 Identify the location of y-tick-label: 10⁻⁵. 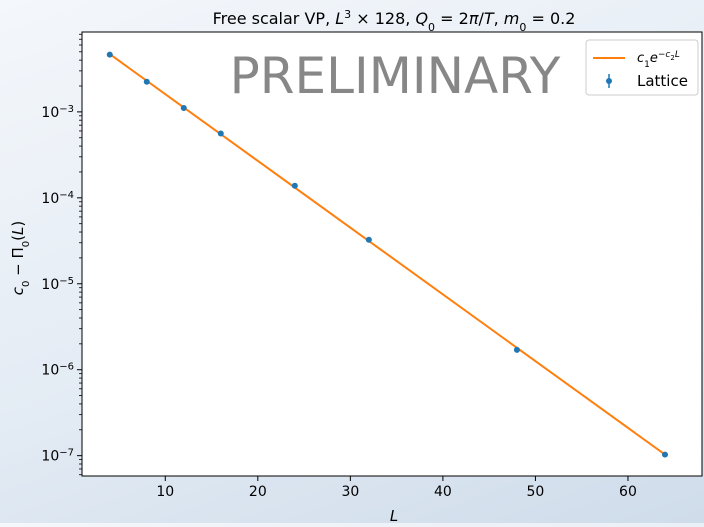
(57, 284).